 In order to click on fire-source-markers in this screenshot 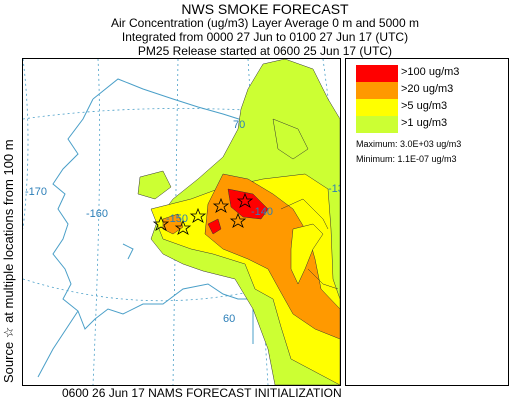, I will do `click(203, 213)`.